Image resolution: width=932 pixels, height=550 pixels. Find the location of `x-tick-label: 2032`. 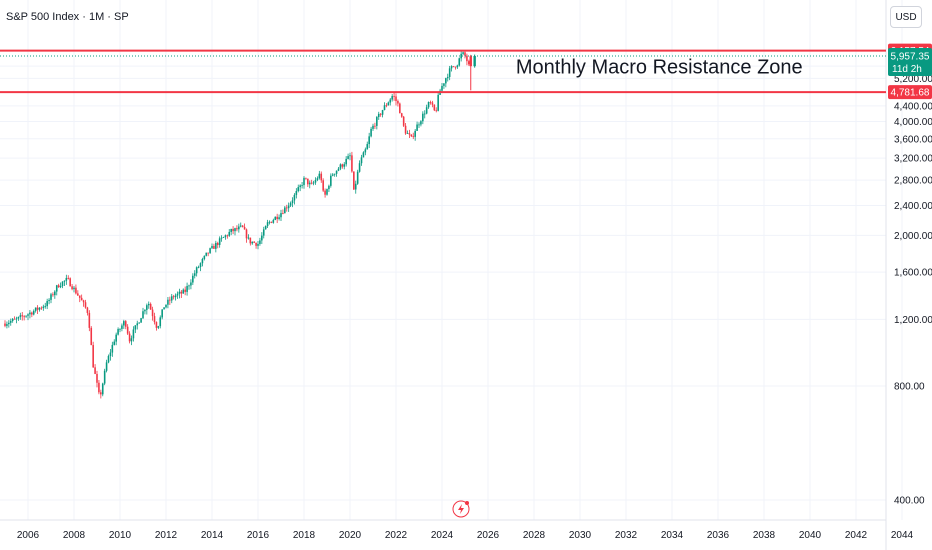

x-tick-label: 2032 is located at coordinates (626, 535).